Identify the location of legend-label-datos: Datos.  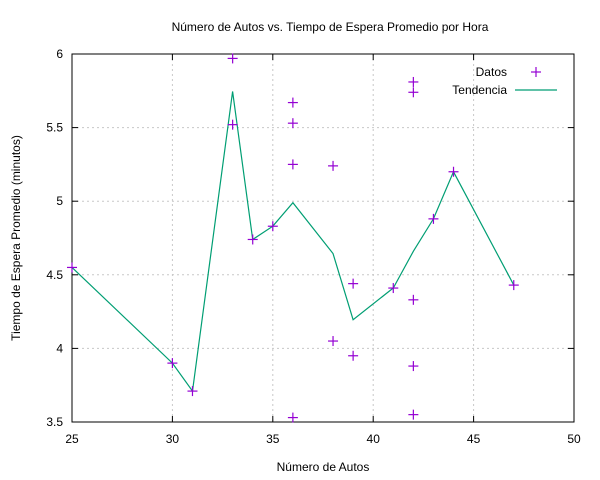
(491, 72).